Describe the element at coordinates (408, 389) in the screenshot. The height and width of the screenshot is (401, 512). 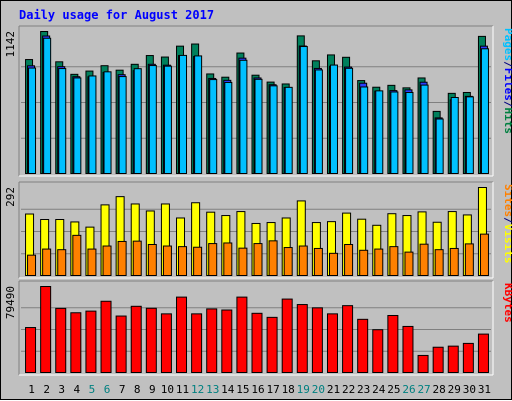
I see `x-tick-label: 26` at that location.